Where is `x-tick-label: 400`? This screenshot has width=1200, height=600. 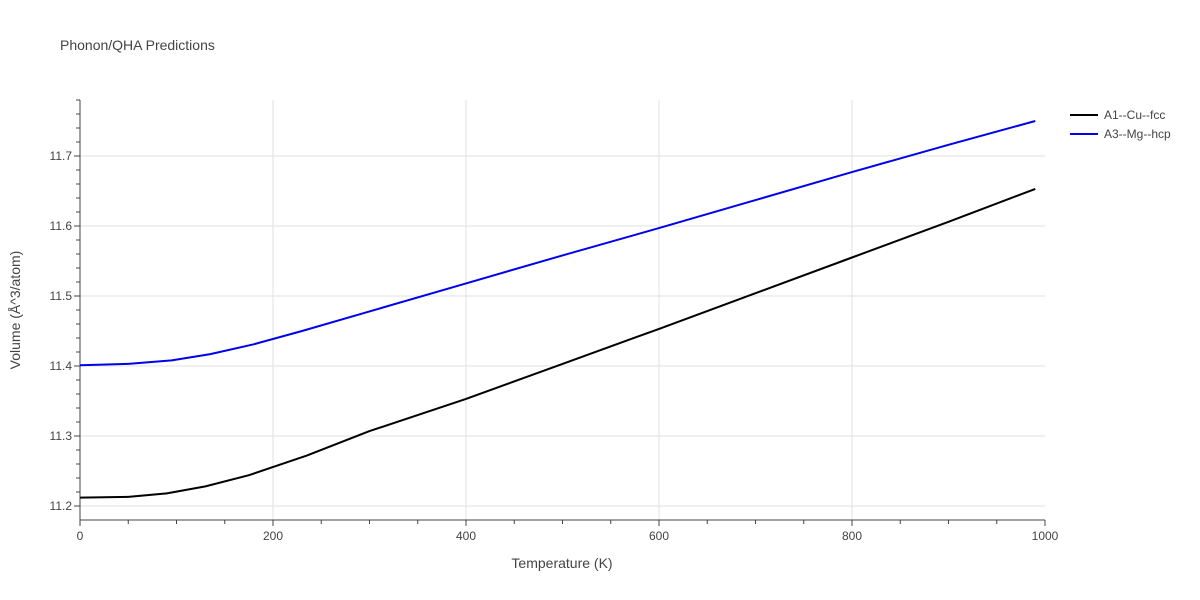 x-tick-label: 400 is located at coordinates (466, 536).